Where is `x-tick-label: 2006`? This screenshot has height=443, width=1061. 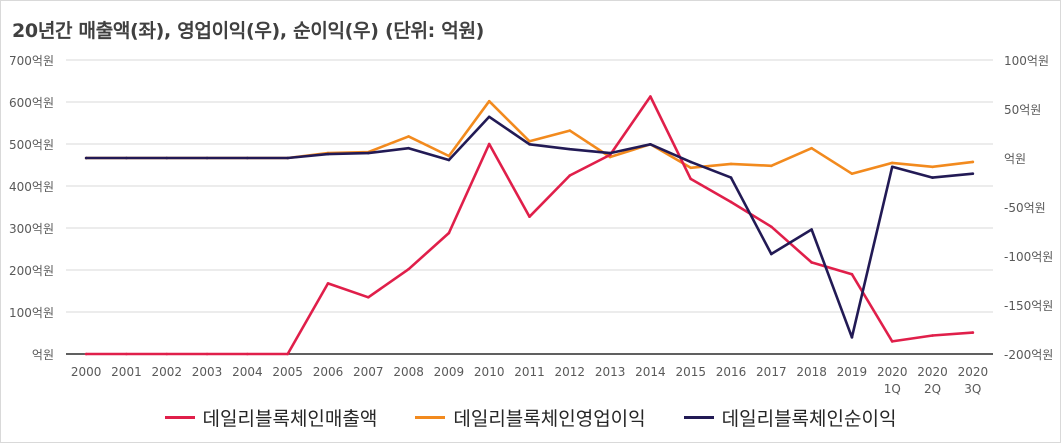
x-tick-label: 2006 is located at coordinates (328, 372).